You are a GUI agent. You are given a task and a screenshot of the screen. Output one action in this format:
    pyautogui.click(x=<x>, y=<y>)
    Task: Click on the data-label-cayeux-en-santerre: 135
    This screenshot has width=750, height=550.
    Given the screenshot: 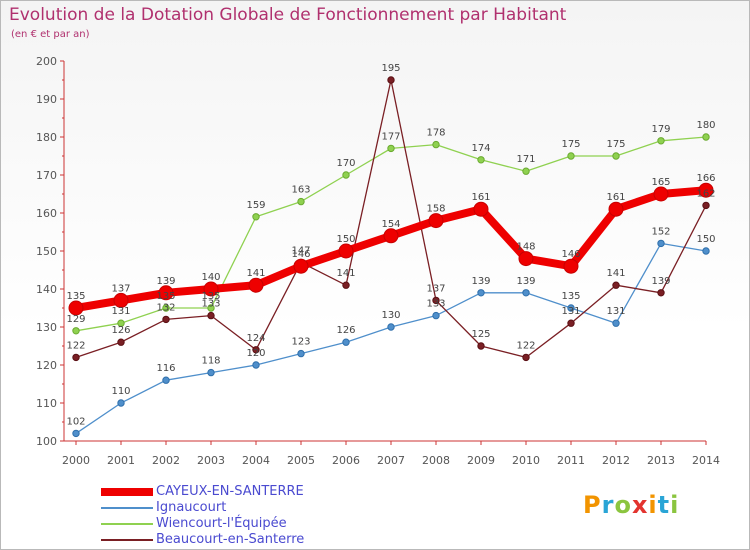 What is the action you would take?
    pyautogui.click(x=75, y=296)
    